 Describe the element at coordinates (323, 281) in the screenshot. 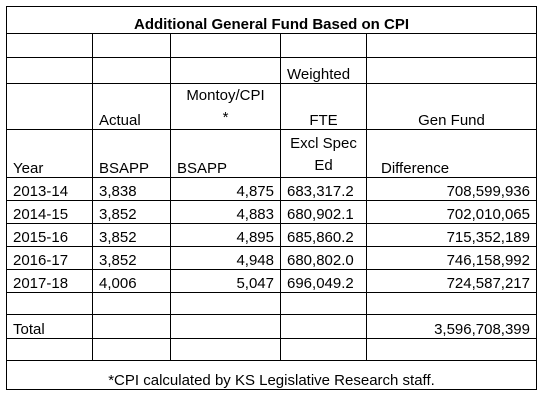

I see `fte-cell: 696,049.2` at that location.